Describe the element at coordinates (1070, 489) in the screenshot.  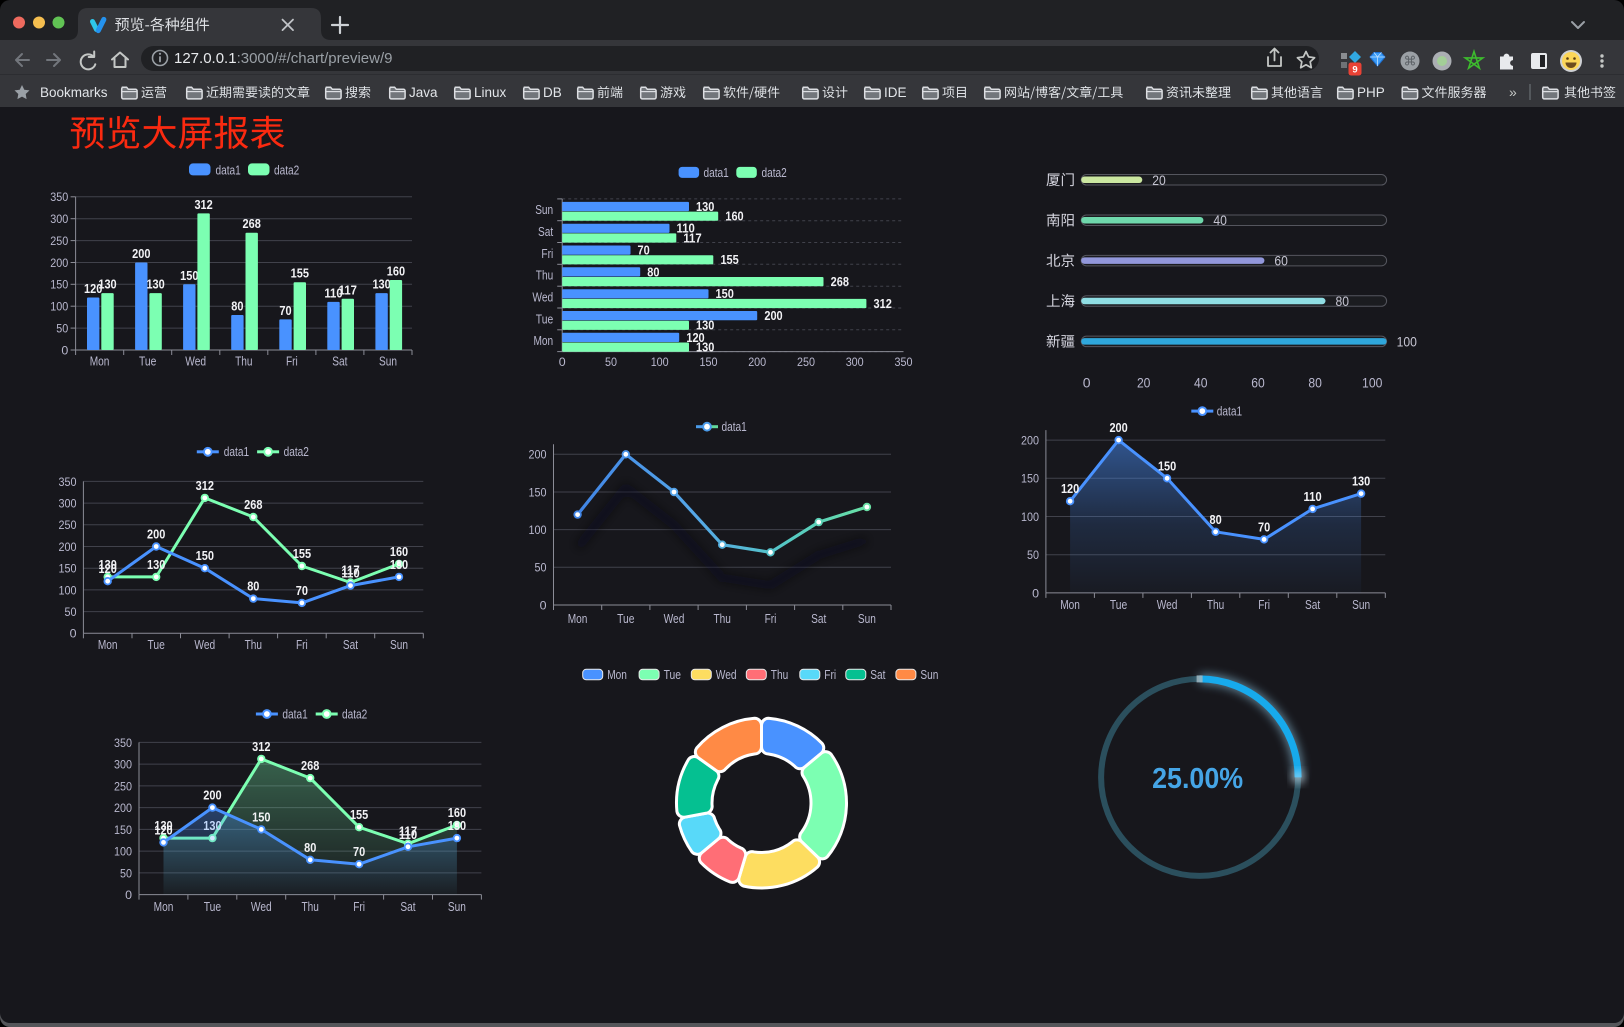
I see `svg-text: 120` at that location.